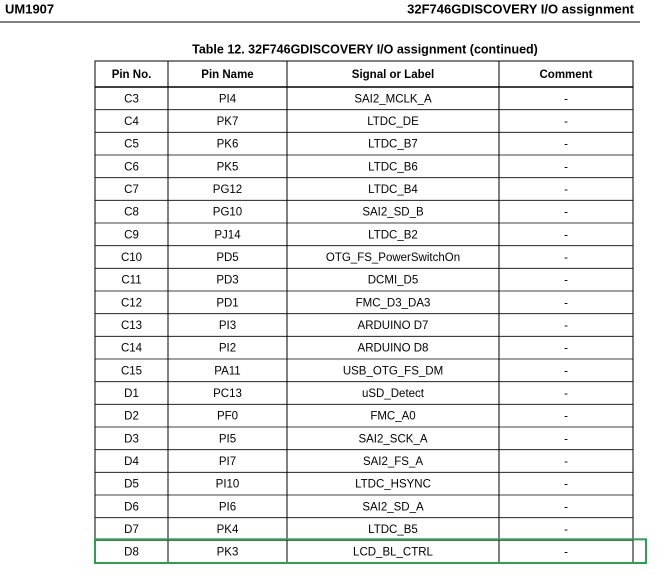  What do you see at coordinates (521, 8) in the screenshot?
I see `header-right: 32F746GDISCOVERY I/O assignment` at bounding box center [521, 8].